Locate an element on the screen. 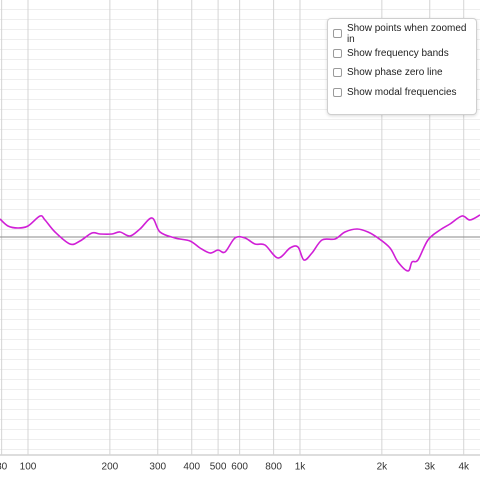 Image resolution: width=480 pixels, height=480 pixels. option: Show modal frequencies is located at coordinates (404, 93).